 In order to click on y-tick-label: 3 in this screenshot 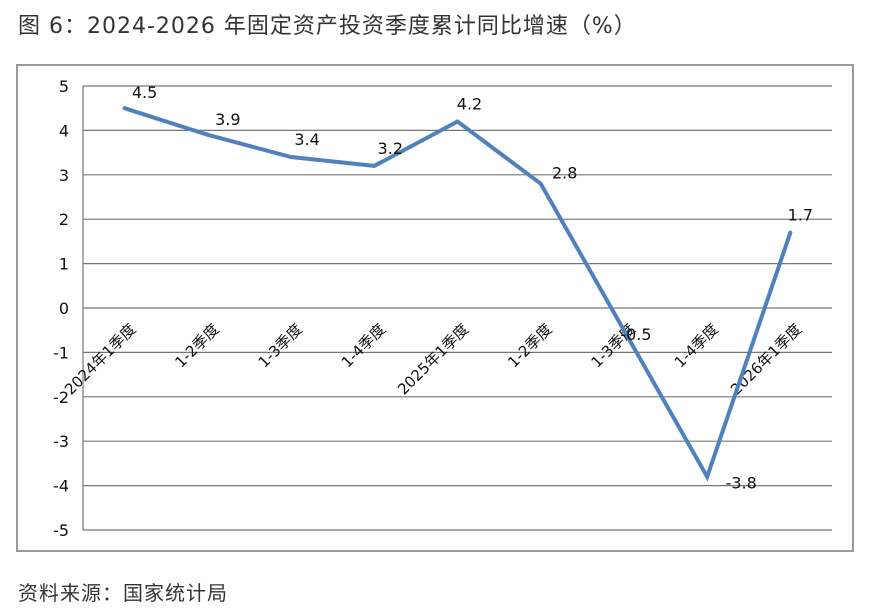, I will do `click(64, 175)`.